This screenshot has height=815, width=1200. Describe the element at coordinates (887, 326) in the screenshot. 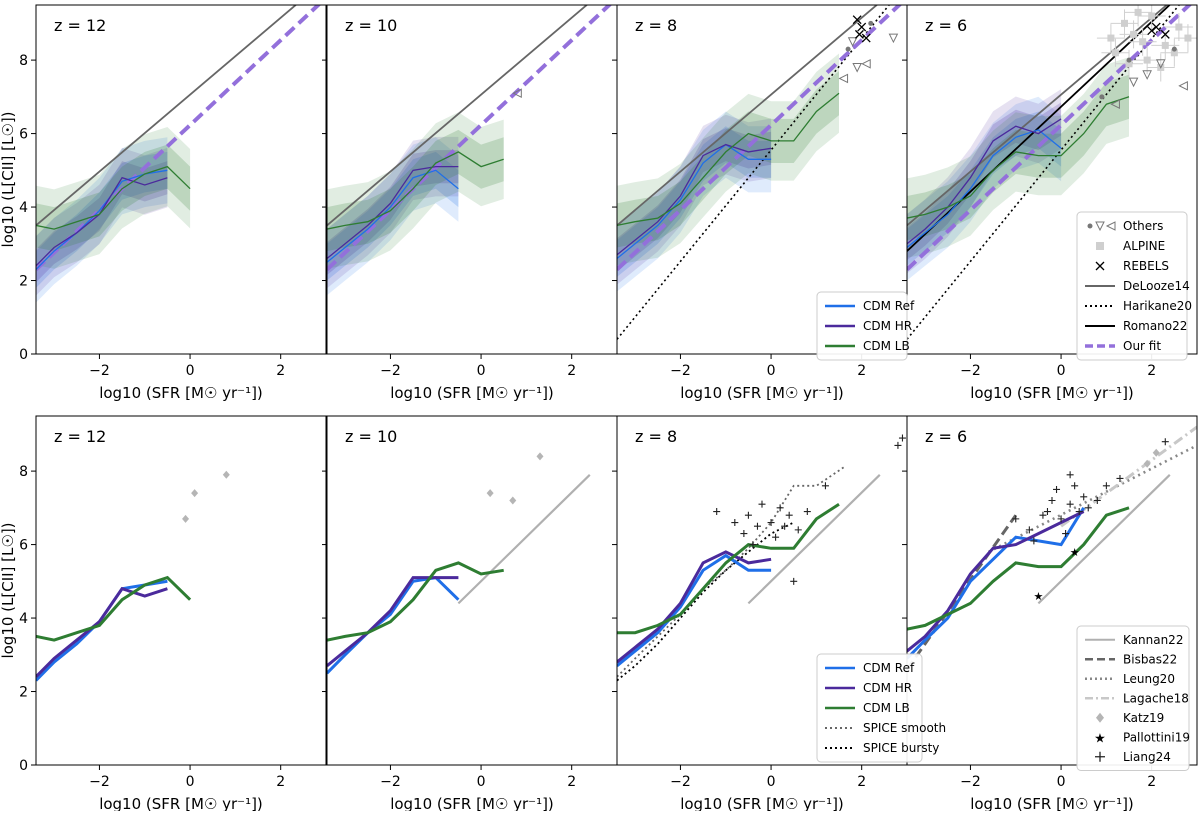

I see `legend-label: CDM HR` at that location.